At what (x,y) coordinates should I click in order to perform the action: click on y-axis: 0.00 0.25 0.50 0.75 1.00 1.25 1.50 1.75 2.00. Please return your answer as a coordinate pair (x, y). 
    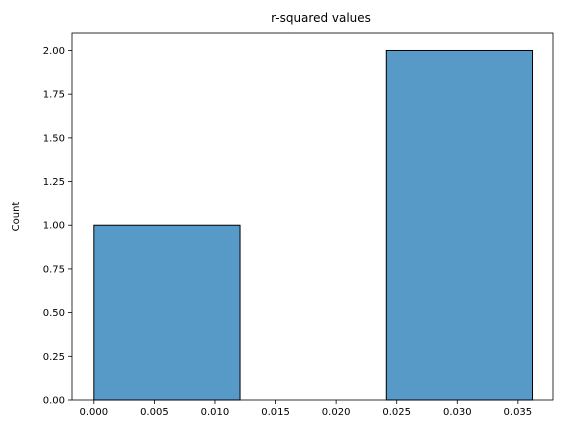
    Looking at the image, I should click on (57, 226).